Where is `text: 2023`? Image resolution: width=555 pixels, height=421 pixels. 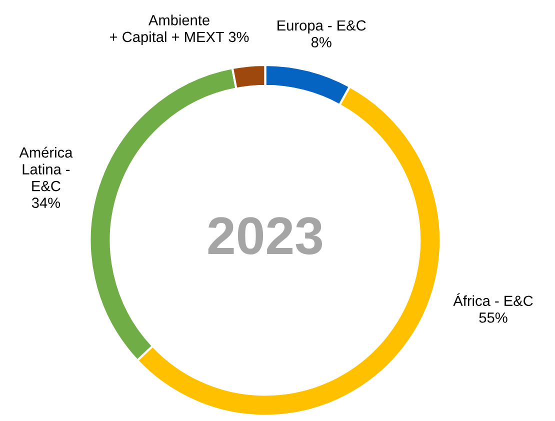 text: 2023 is located at coordinates (265, 236).